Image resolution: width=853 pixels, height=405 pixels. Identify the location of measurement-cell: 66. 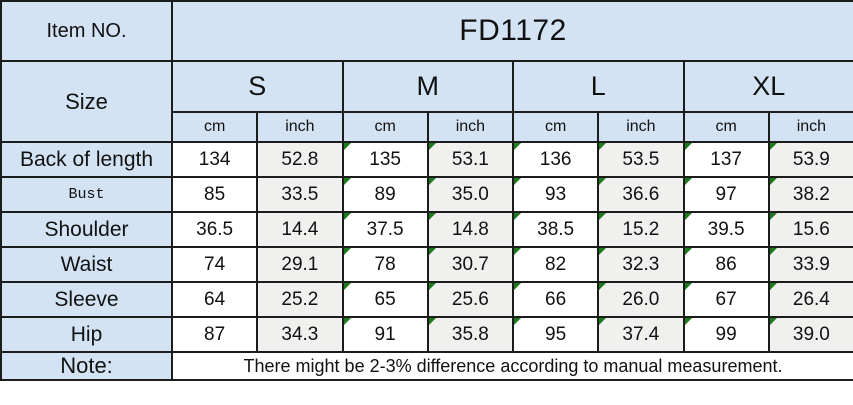
(555, 299).